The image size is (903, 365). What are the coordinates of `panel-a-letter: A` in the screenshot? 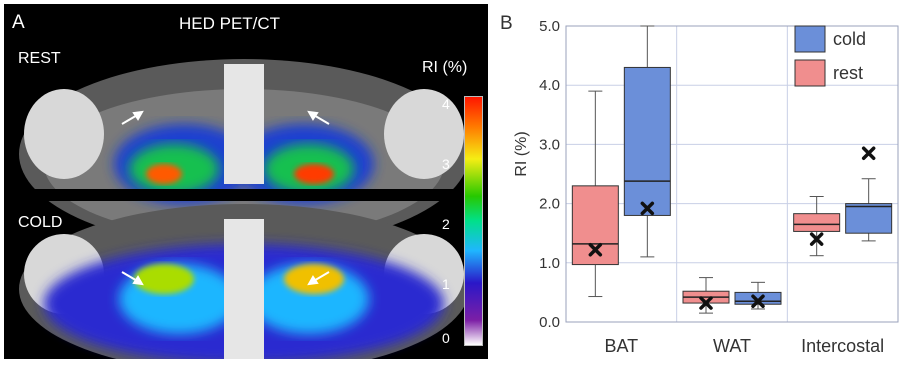 It's located at (18, 22).